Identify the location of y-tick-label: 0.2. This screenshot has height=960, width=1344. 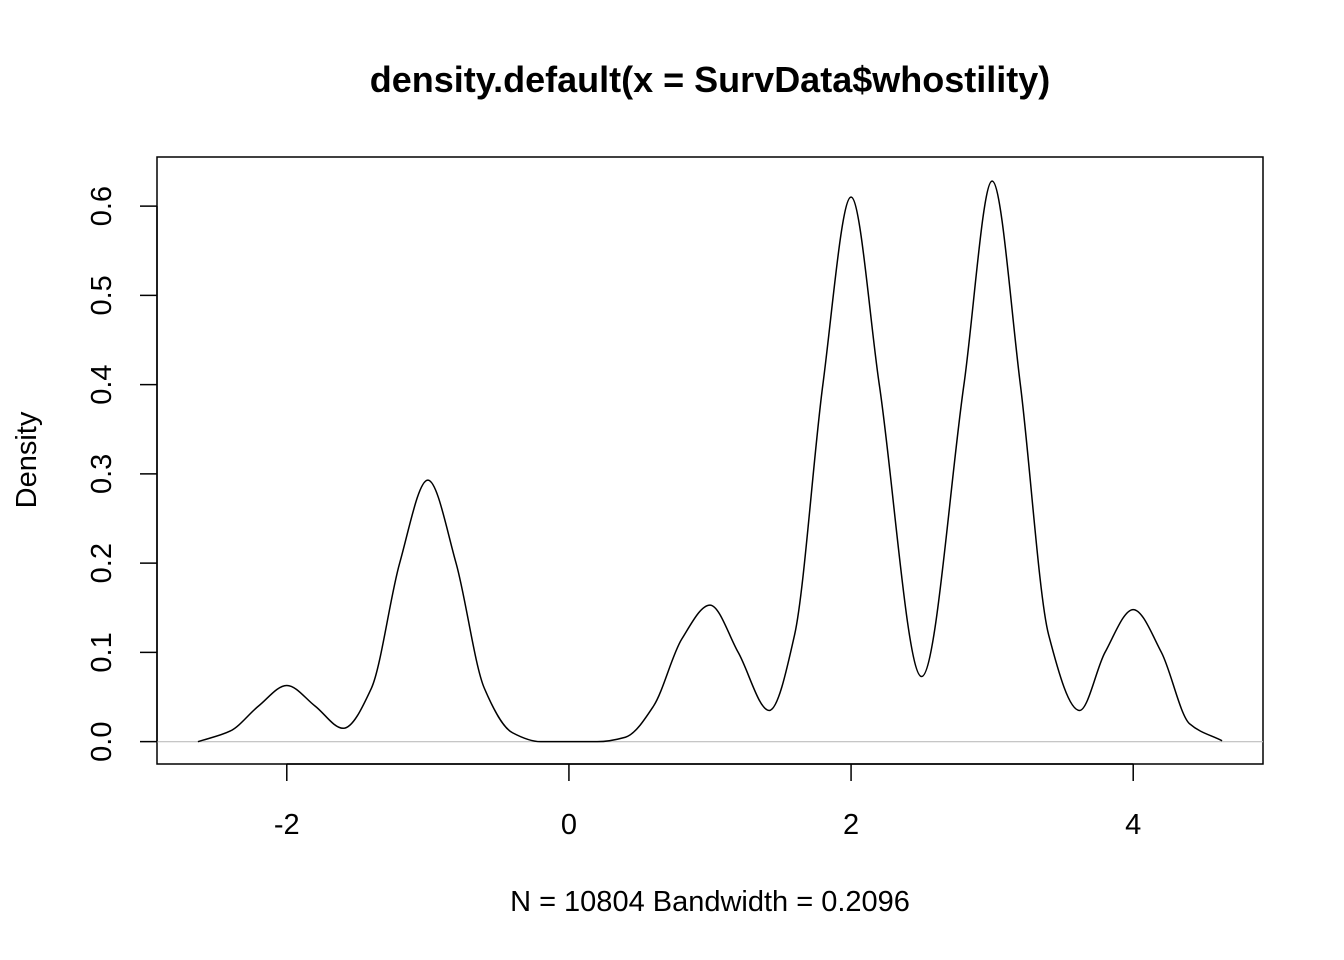
(102, 563).